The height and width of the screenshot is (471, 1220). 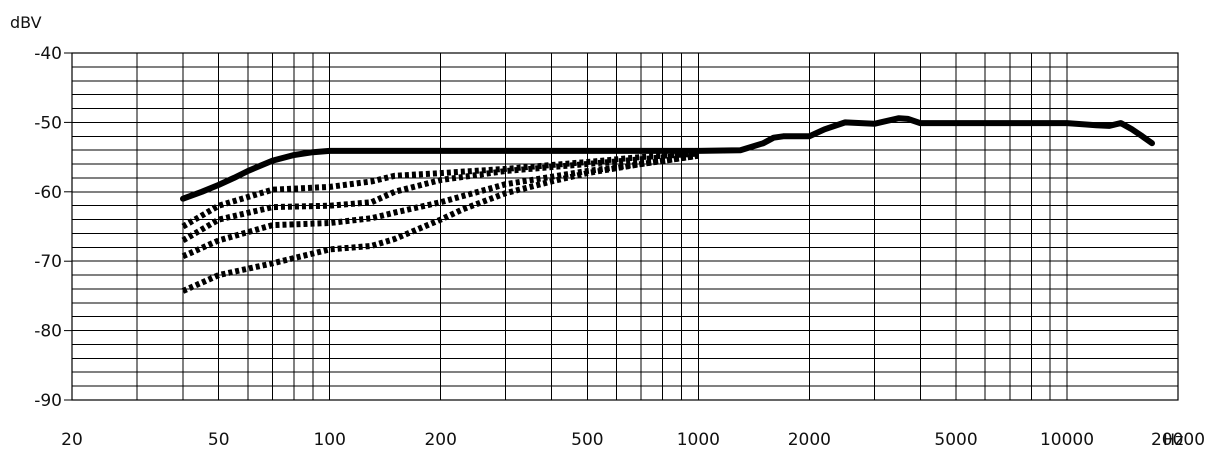 I want to click on y-tick-label: -40, so click(x=48, y=54).